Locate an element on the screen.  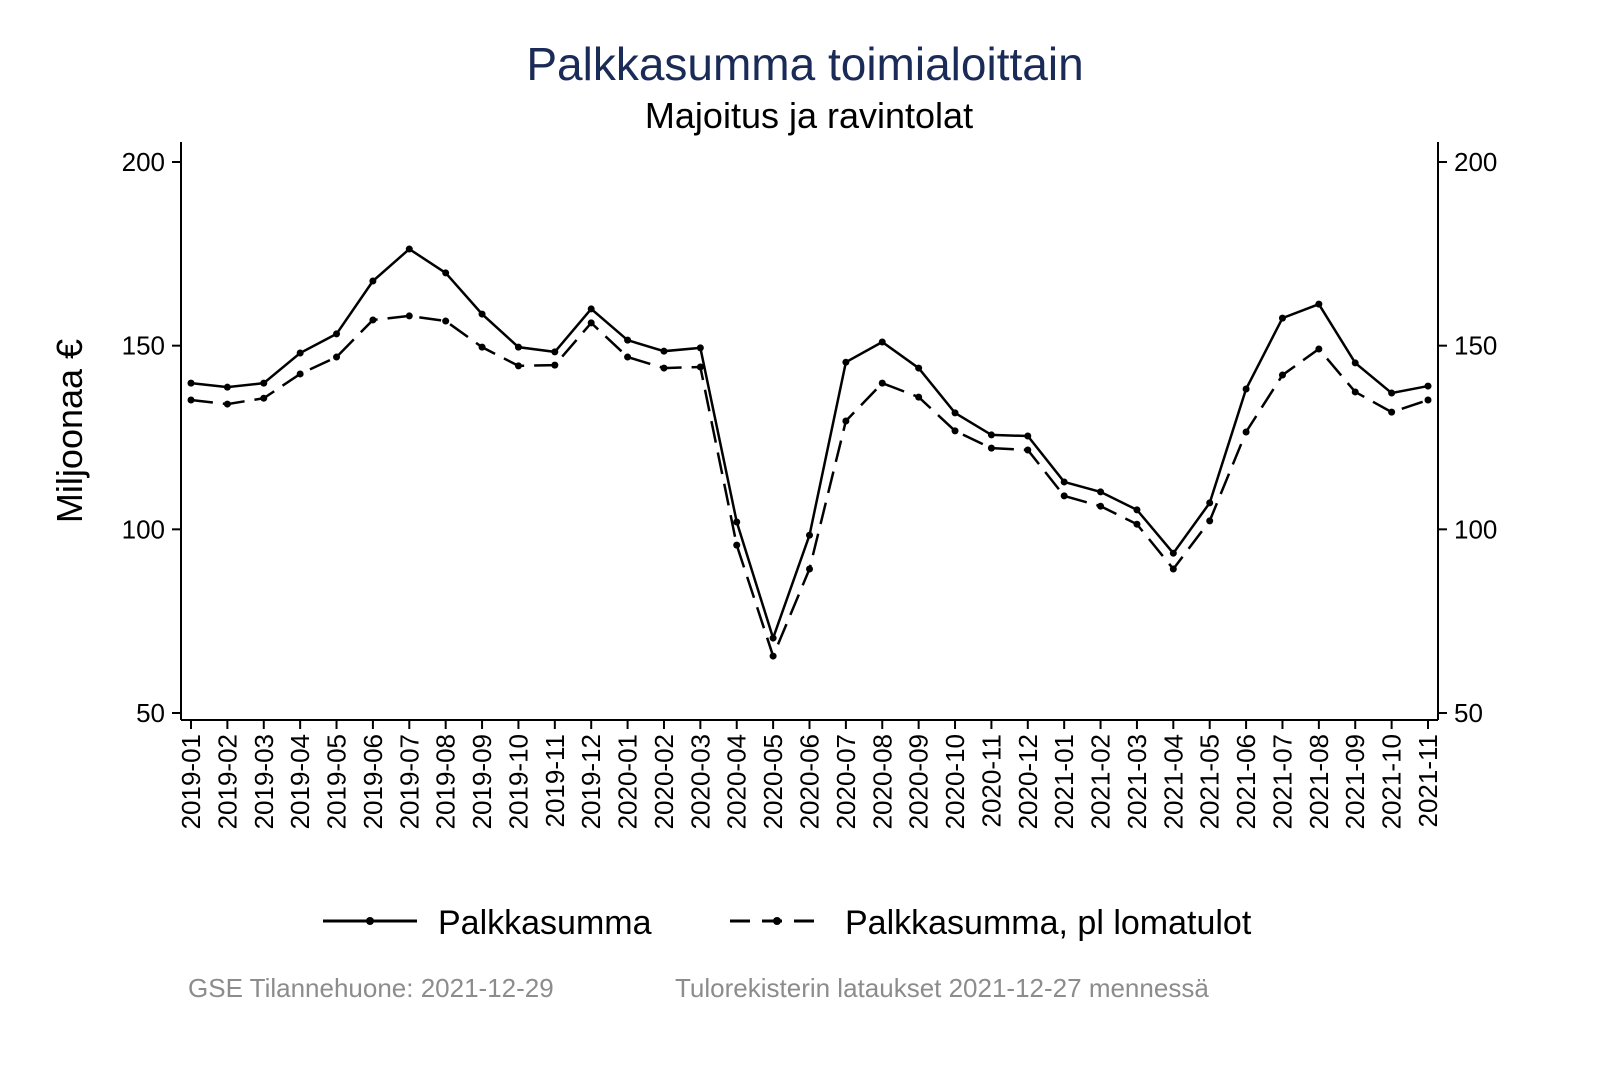
legend: Palkkasumma Palkkasumma, pl lomatulot is located at coordinates (787, 923).